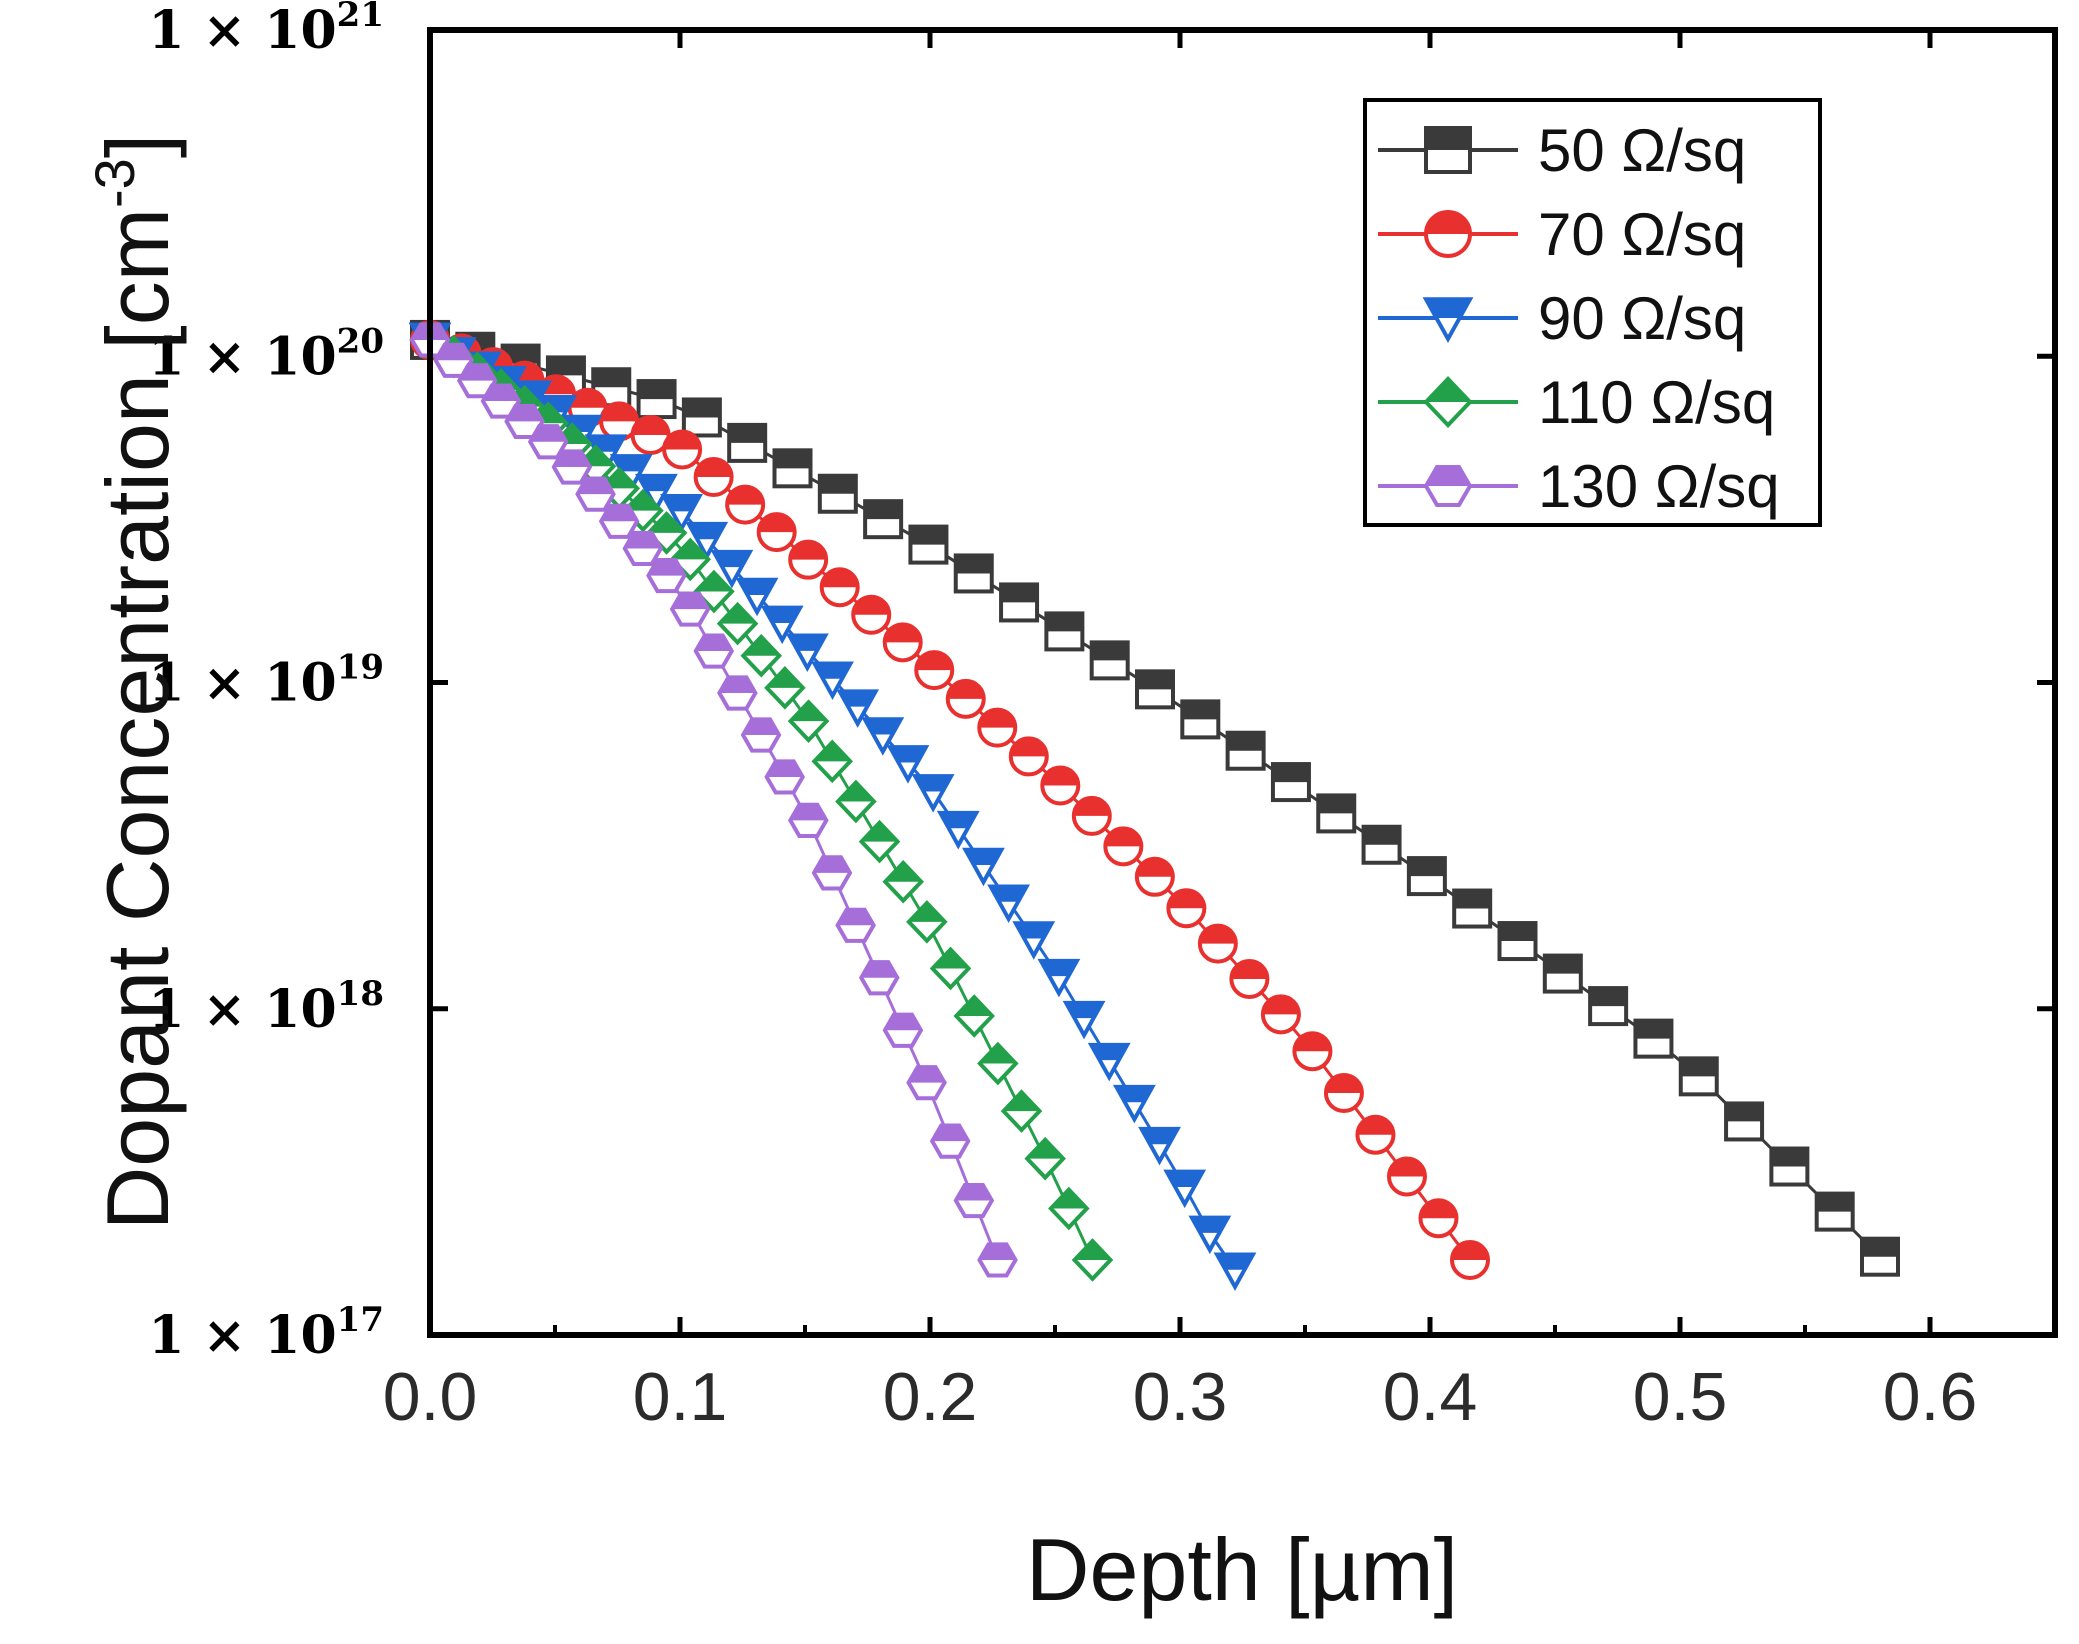  I want to click on legend-item: 110 Ω/sq, so click(1576, 402).